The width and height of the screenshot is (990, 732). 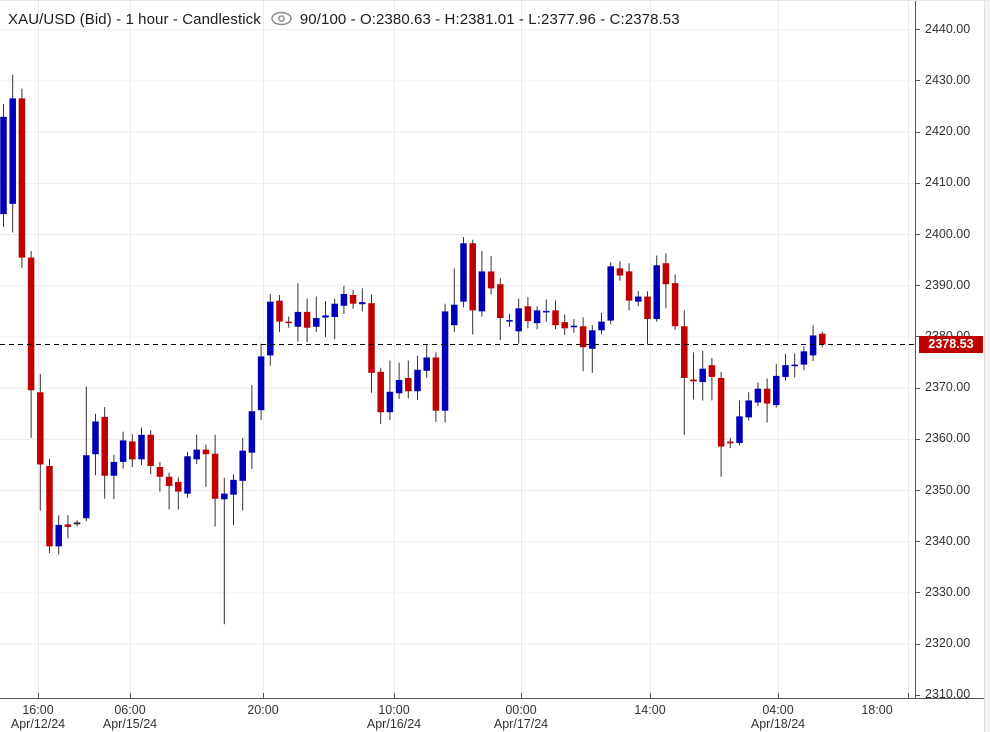 I want to click on x-axis-time-label: 14:00, so click(x=650, y=710).